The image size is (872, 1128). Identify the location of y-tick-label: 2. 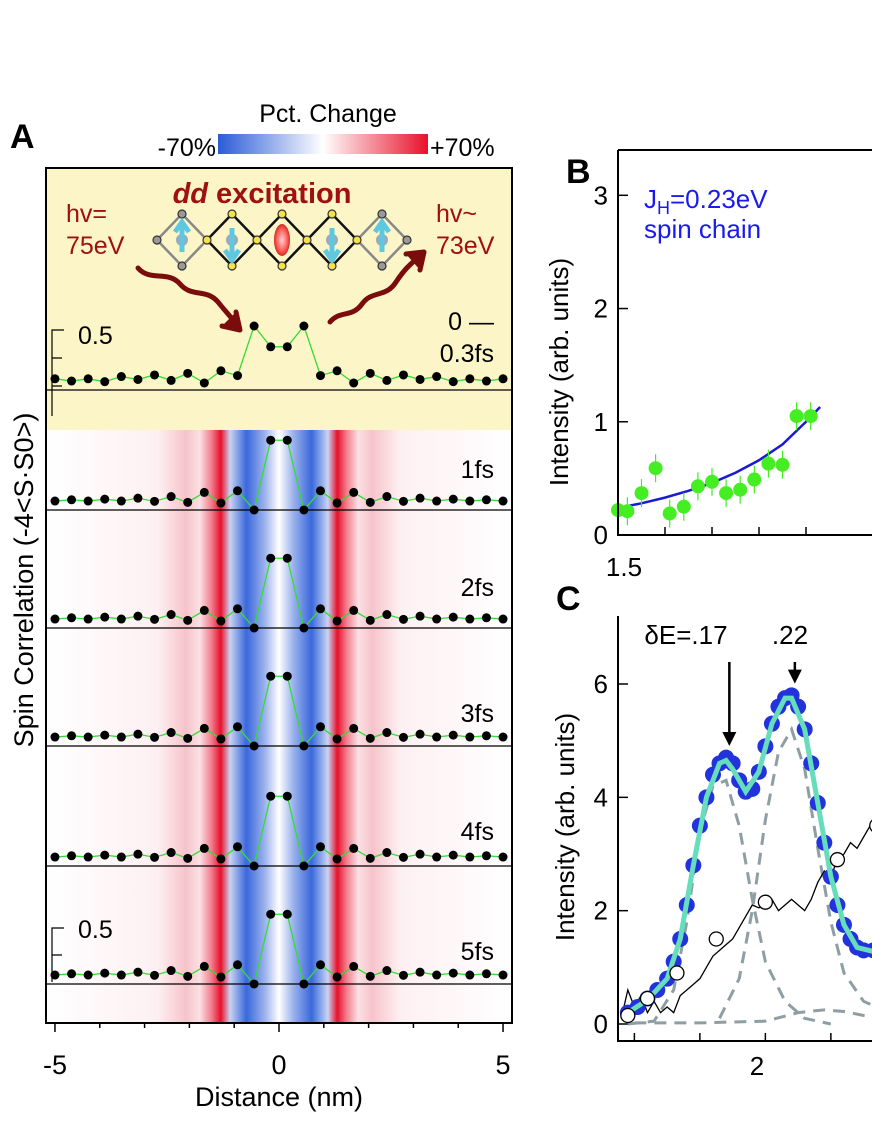
(601, 911).